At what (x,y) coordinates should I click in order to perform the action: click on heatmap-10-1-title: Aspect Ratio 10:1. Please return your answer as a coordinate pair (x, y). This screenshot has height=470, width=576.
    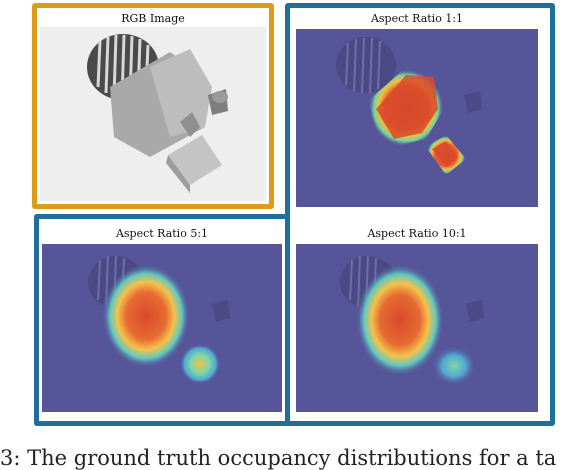
    Looking at the image, I should click on (417, 233).